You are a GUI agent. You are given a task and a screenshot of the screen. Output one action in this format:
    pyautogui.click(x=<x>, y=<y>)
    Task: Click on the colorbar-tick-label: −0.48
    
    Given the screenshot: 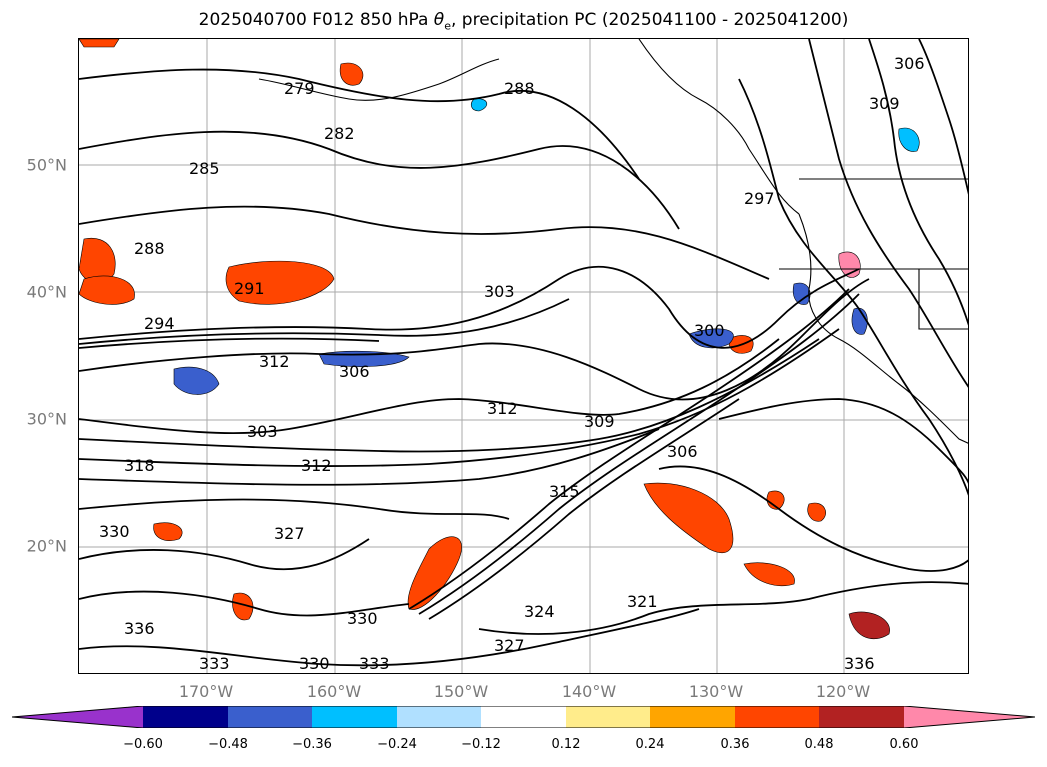 What is the action you would take?
    pyautogui.click(x=228, y=744)
    